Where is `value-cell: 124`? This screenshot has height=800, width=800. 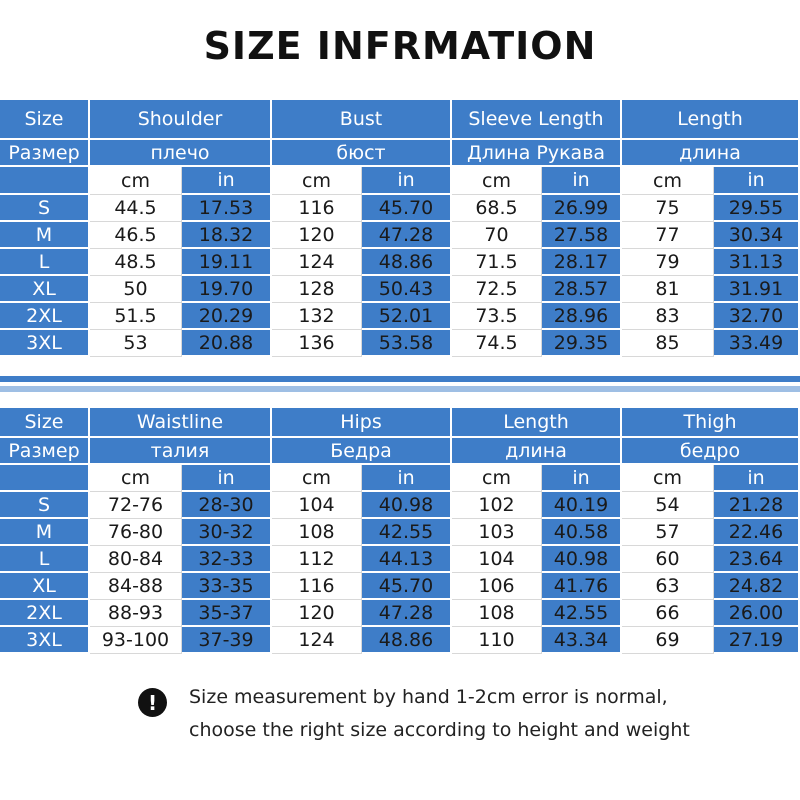 value-cell: 124 is located at coordinates (317, 262).